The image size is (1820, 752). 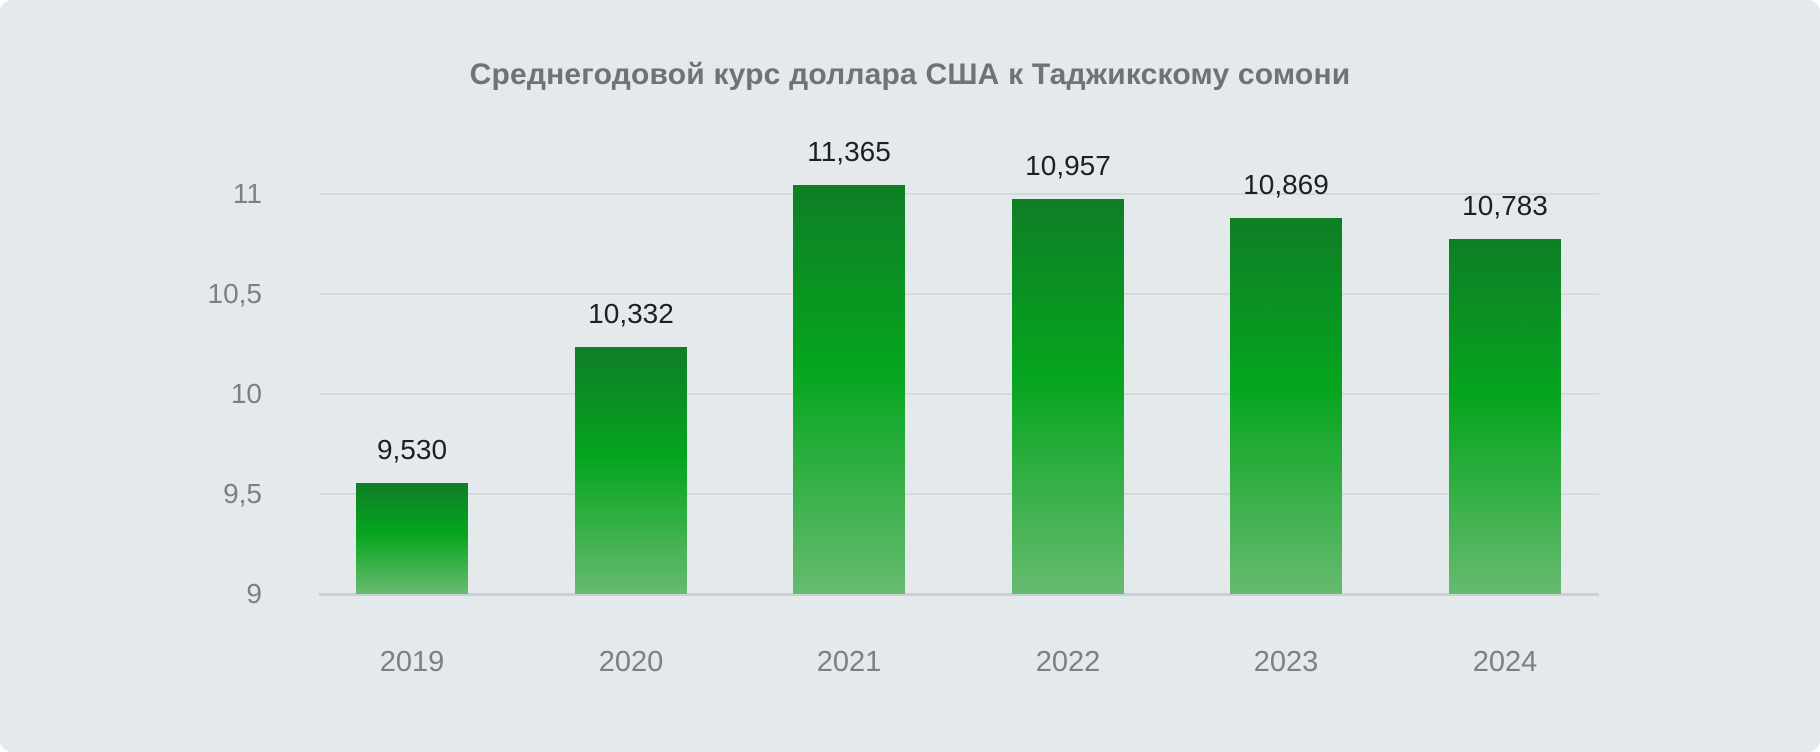 What do you see at coordinates (849, 151) in the screenshot?
I see `bar-value-label-2021: 11,365` at bounding box center [849, 151].